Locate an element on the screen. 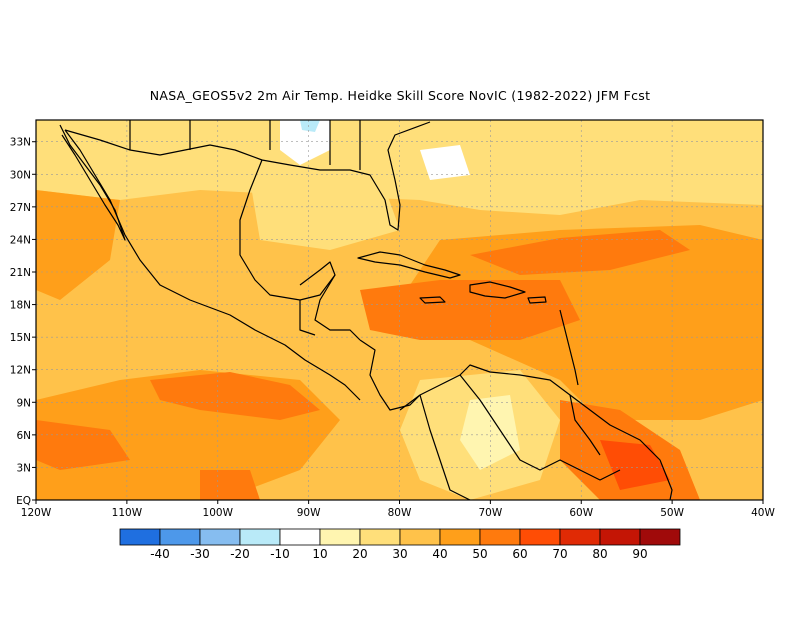 This screenshot has height=618, width=800. colorbar-label: 60 is located at coordinates (519, 554).